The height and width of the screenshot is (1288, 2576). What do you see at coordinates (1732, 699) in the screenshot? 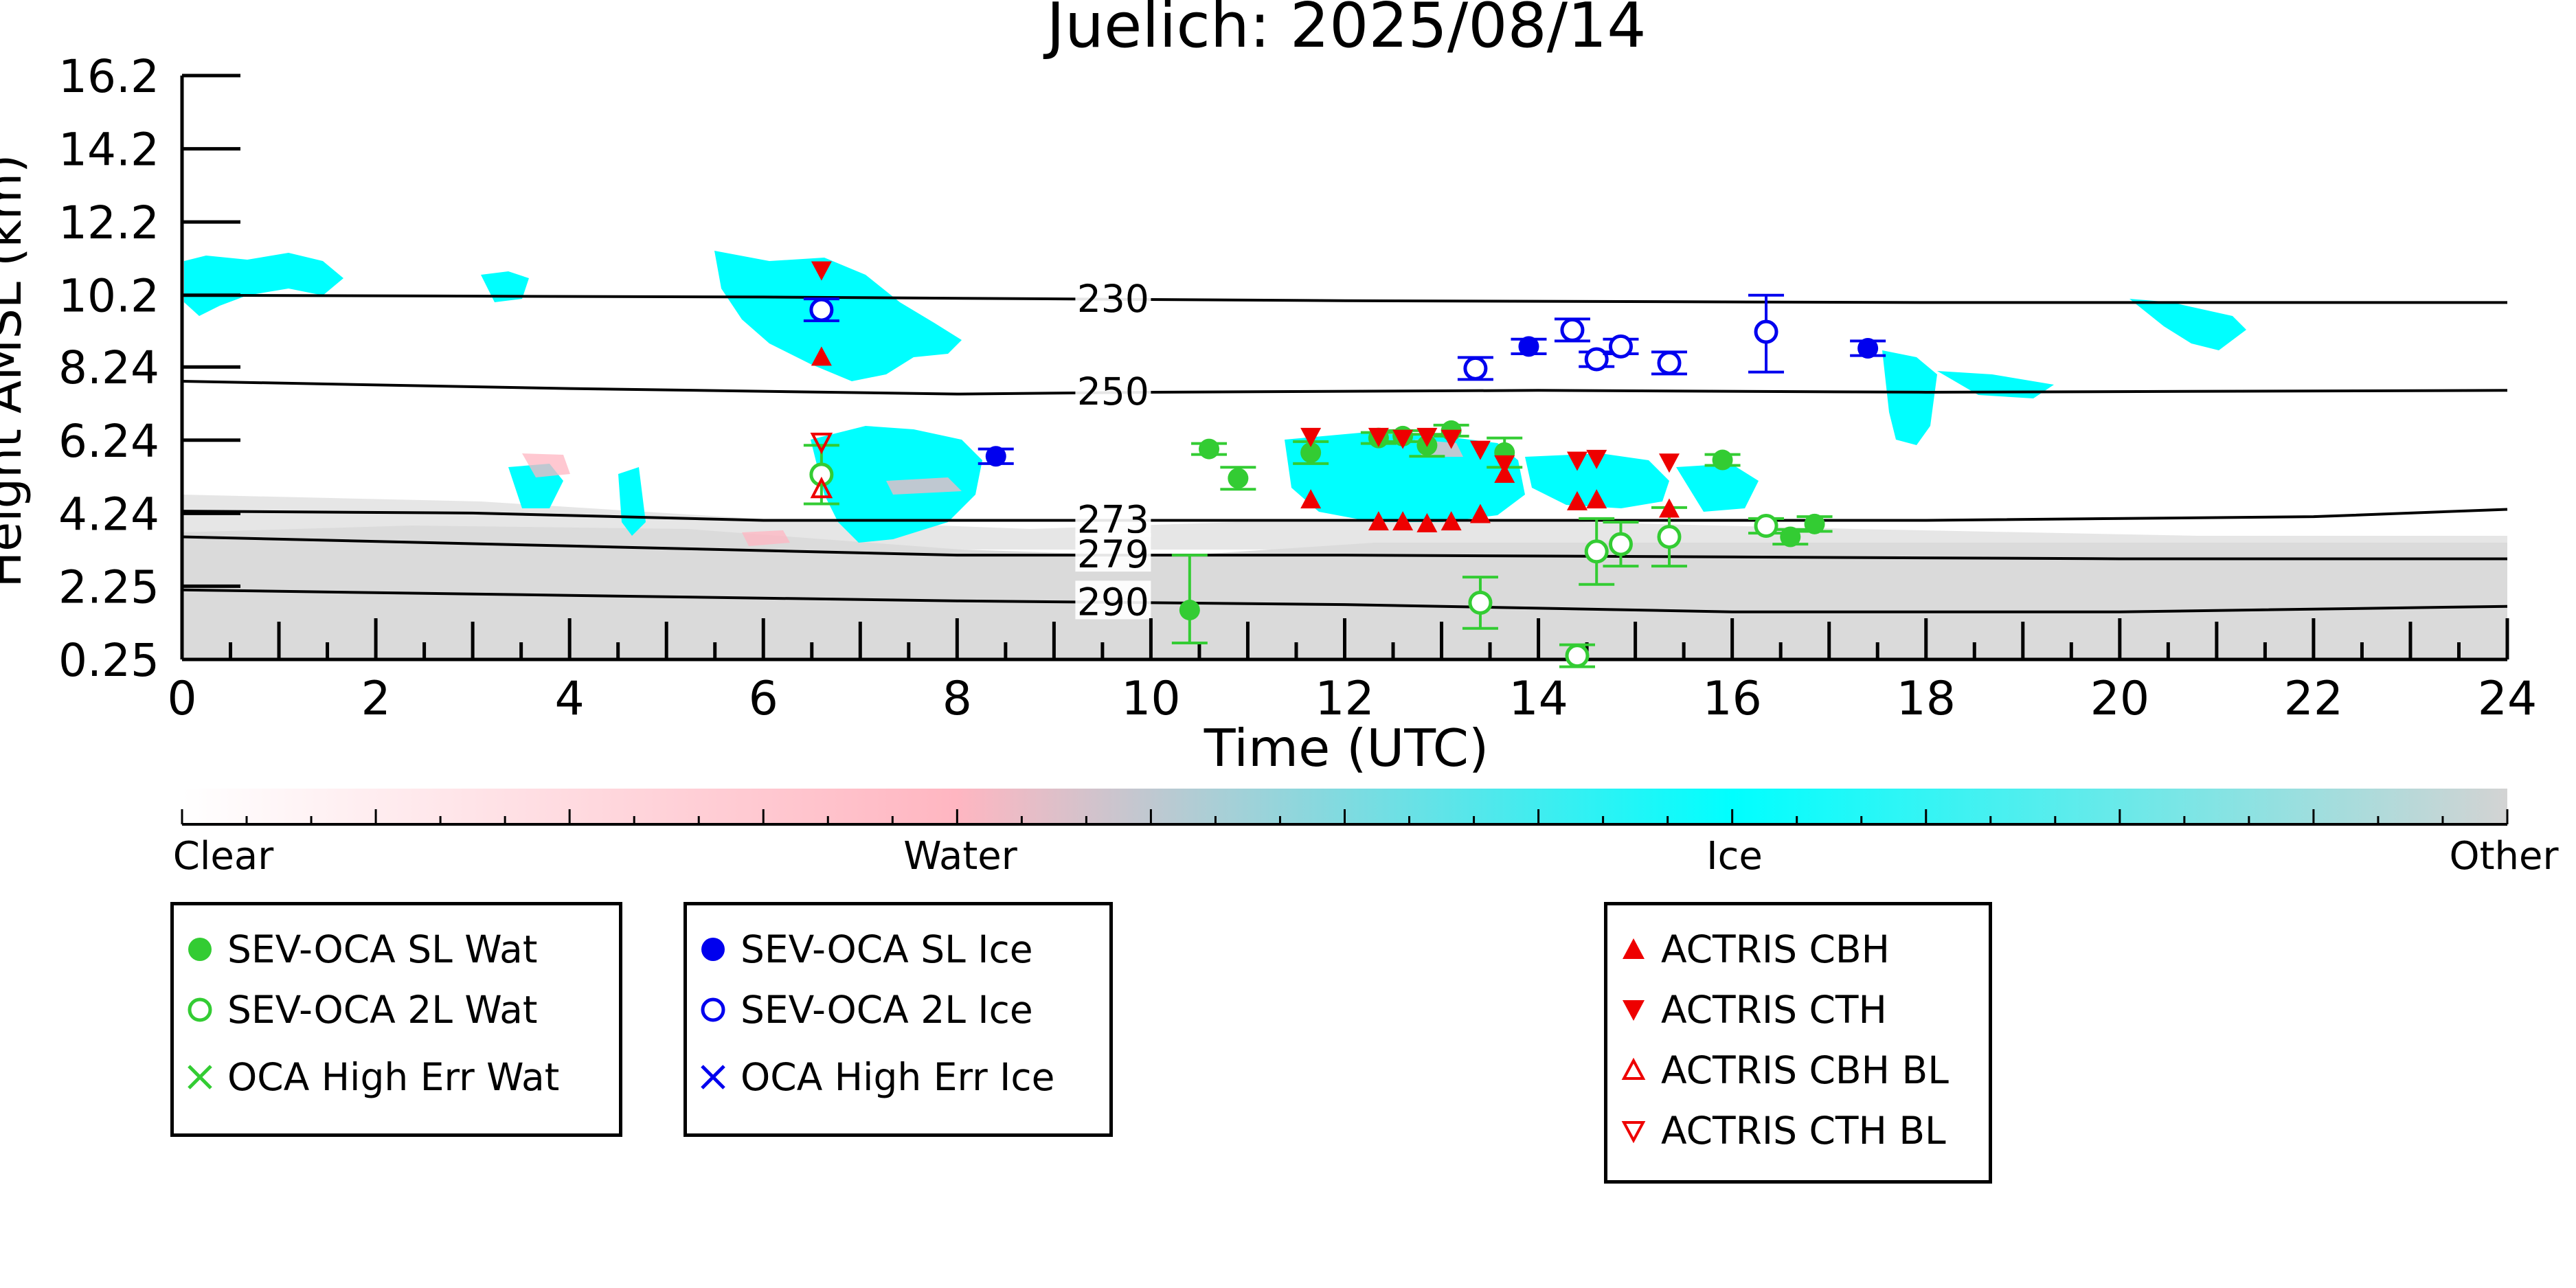
I see `x-tick-label: 16` at bounding box center [1732, 699].